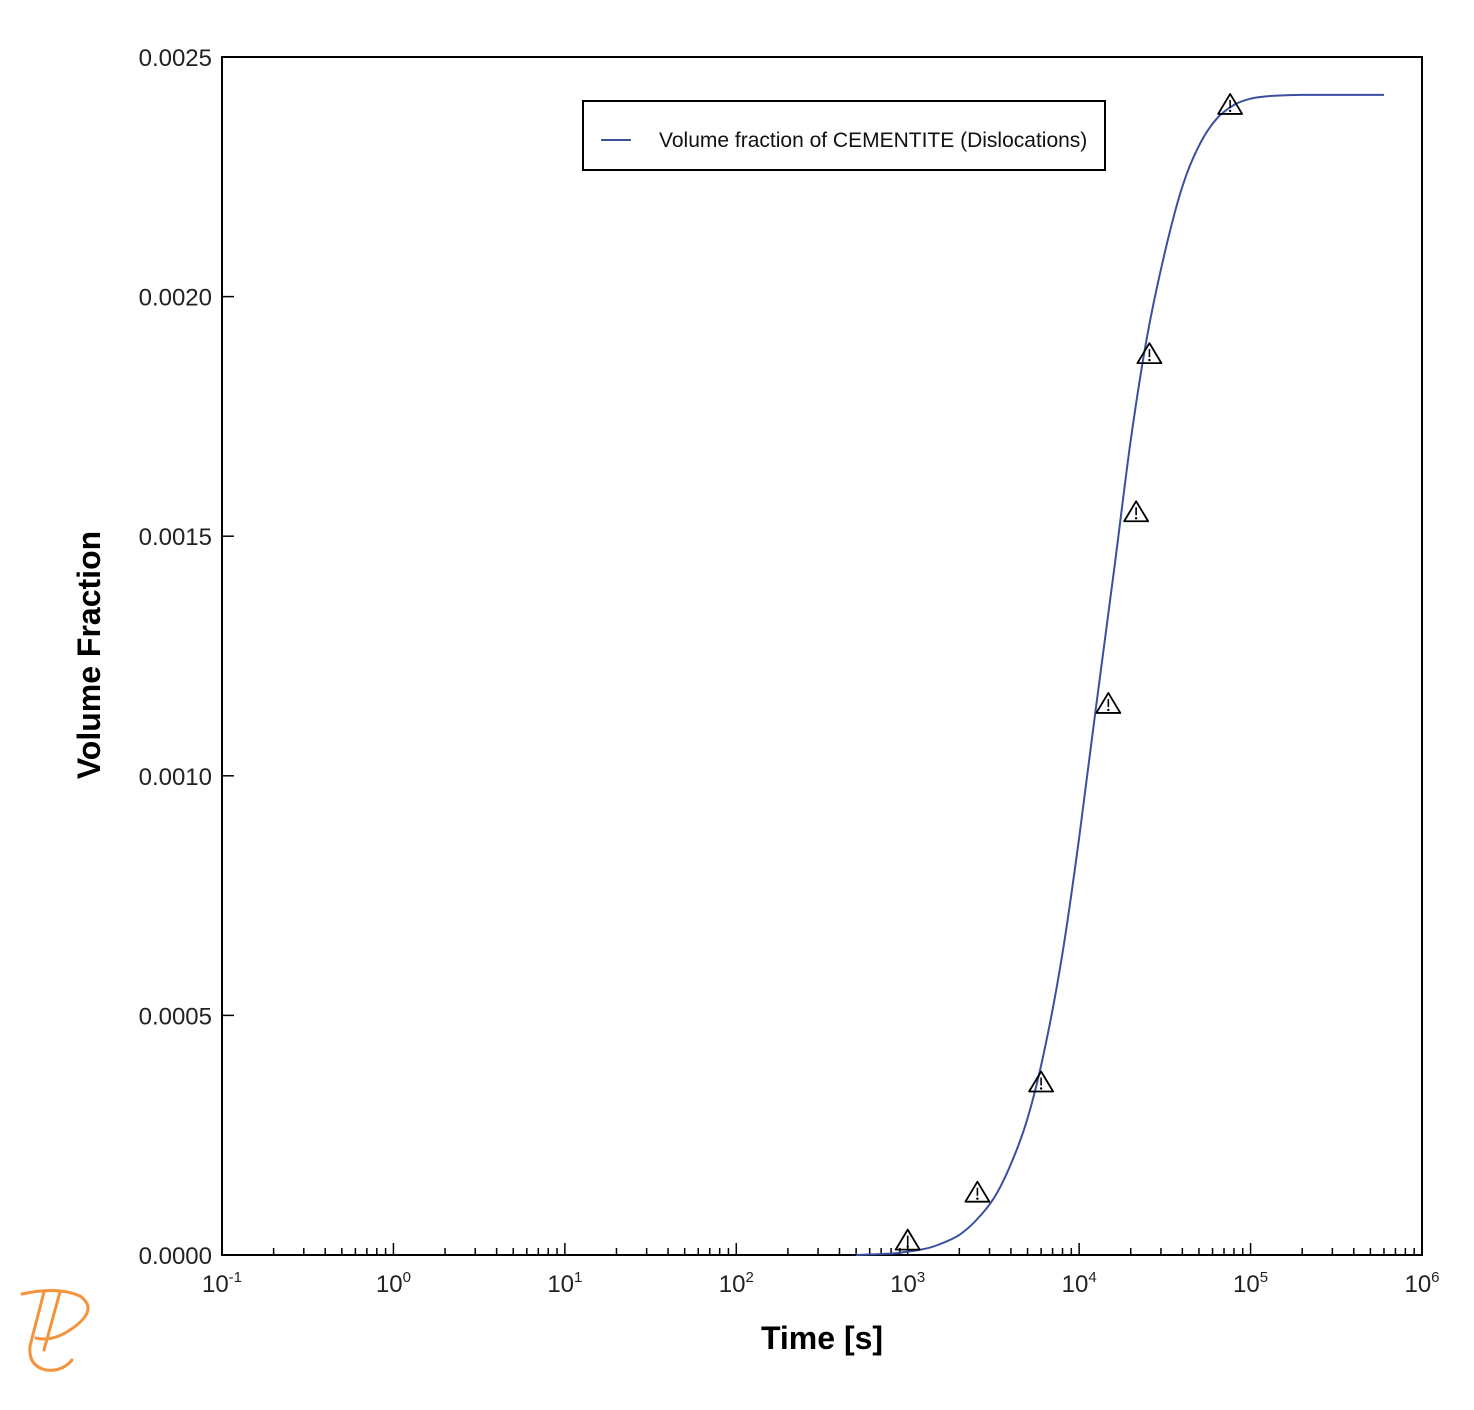  Describe the element at coordinates (222, 1283) in the screenshot. I see `x-tick-label: 10⁻¹` at that location.